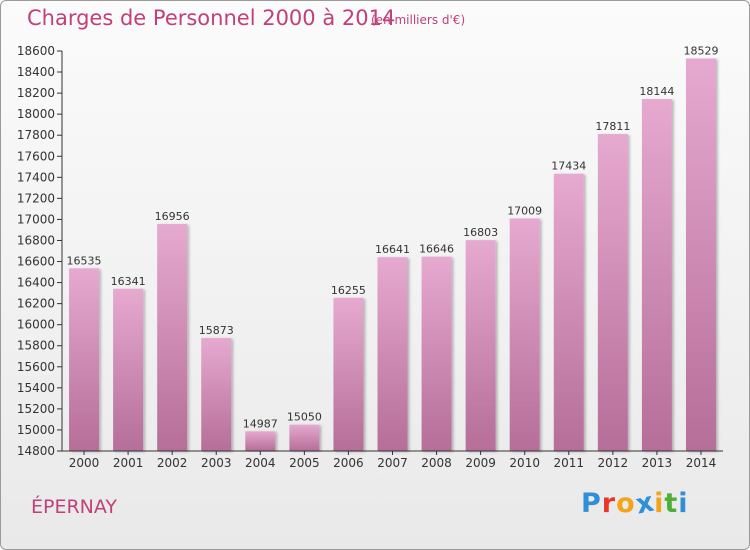  Describe the element at coordinates (260, 463) in the screenshot. I see `x-tick-label-2004: 2004` at that location.